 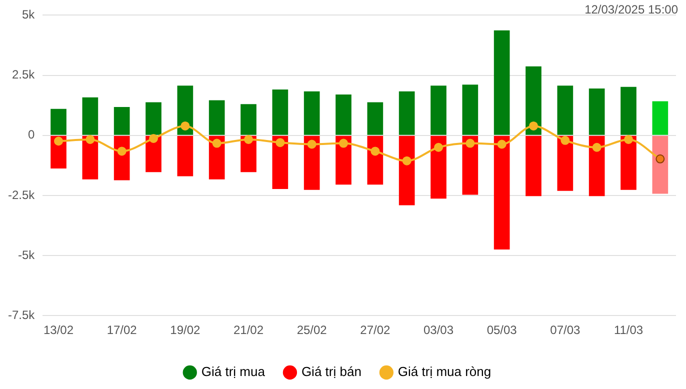 What do you see at coordinates (445, 372) in the screenshot?
I see `legend-label: Giá trị mua ròng` at bounding box center [445, 372].